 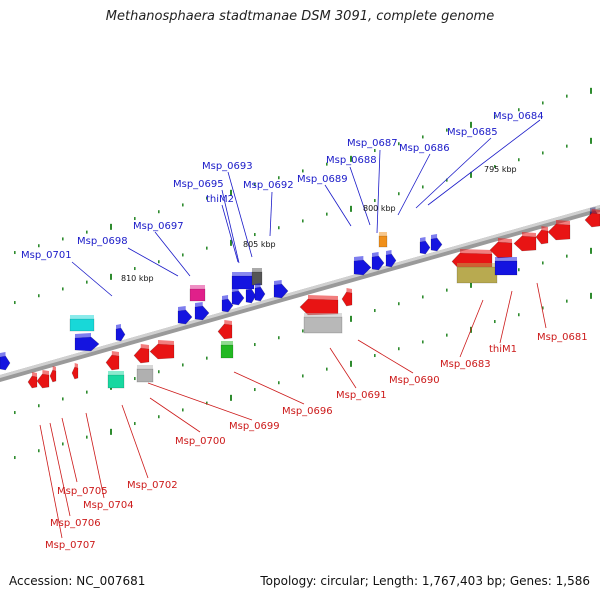 What do you see at coordinates (82, 491) in the screenshot?
I see `gene-label-msp0705: Msp_0705` at bounding box center [82, 491].